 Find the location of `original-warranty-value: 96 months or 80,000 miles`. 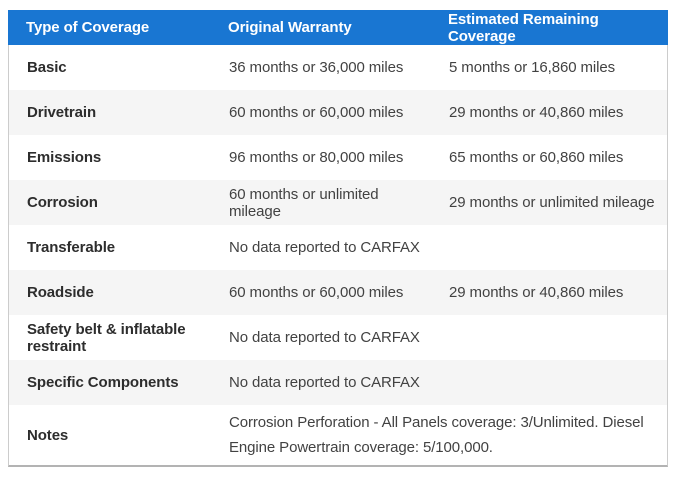

original-warranty-value: 96 months or 80,000 miles is located at coordinates (316, 157).